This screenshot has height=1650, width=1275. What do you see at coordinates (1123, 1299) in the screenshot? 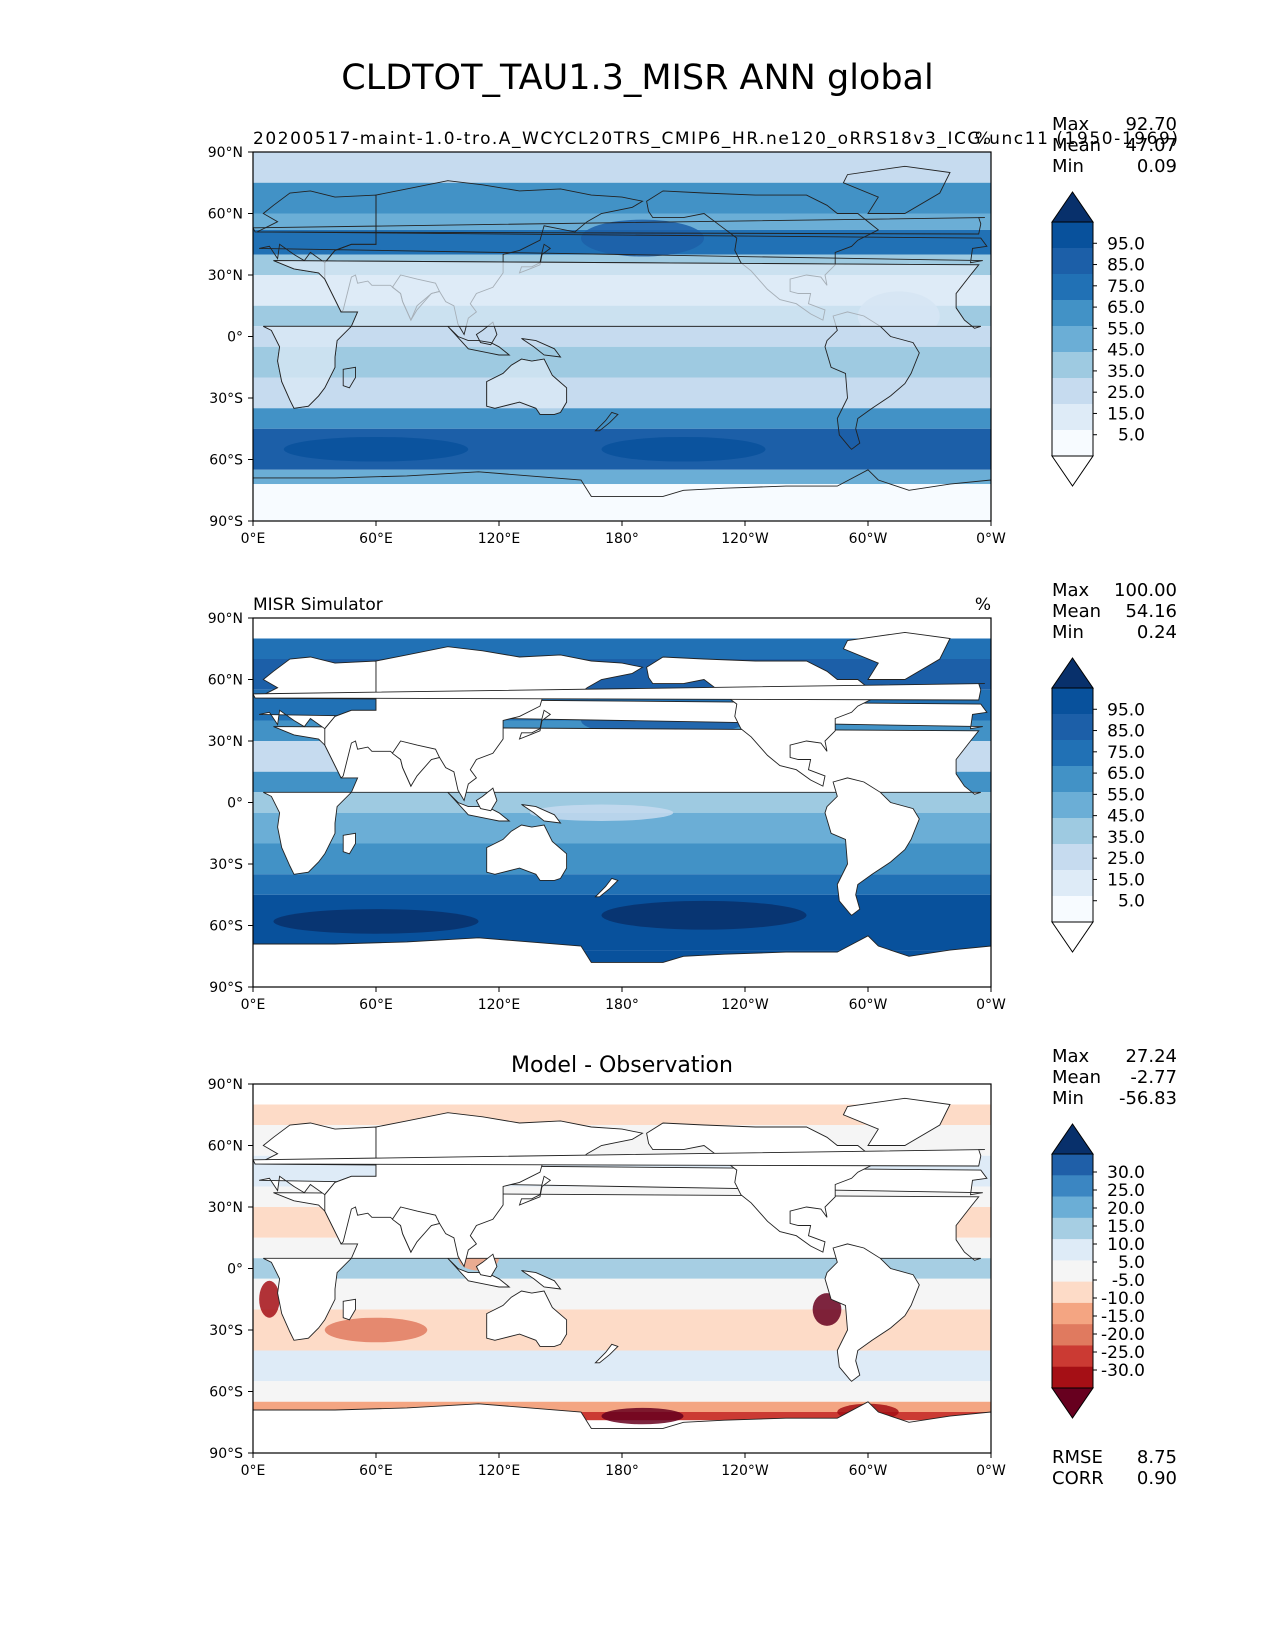
I see `colorbar-tick-label: -10.0` at bounding box center [1123, 1299].